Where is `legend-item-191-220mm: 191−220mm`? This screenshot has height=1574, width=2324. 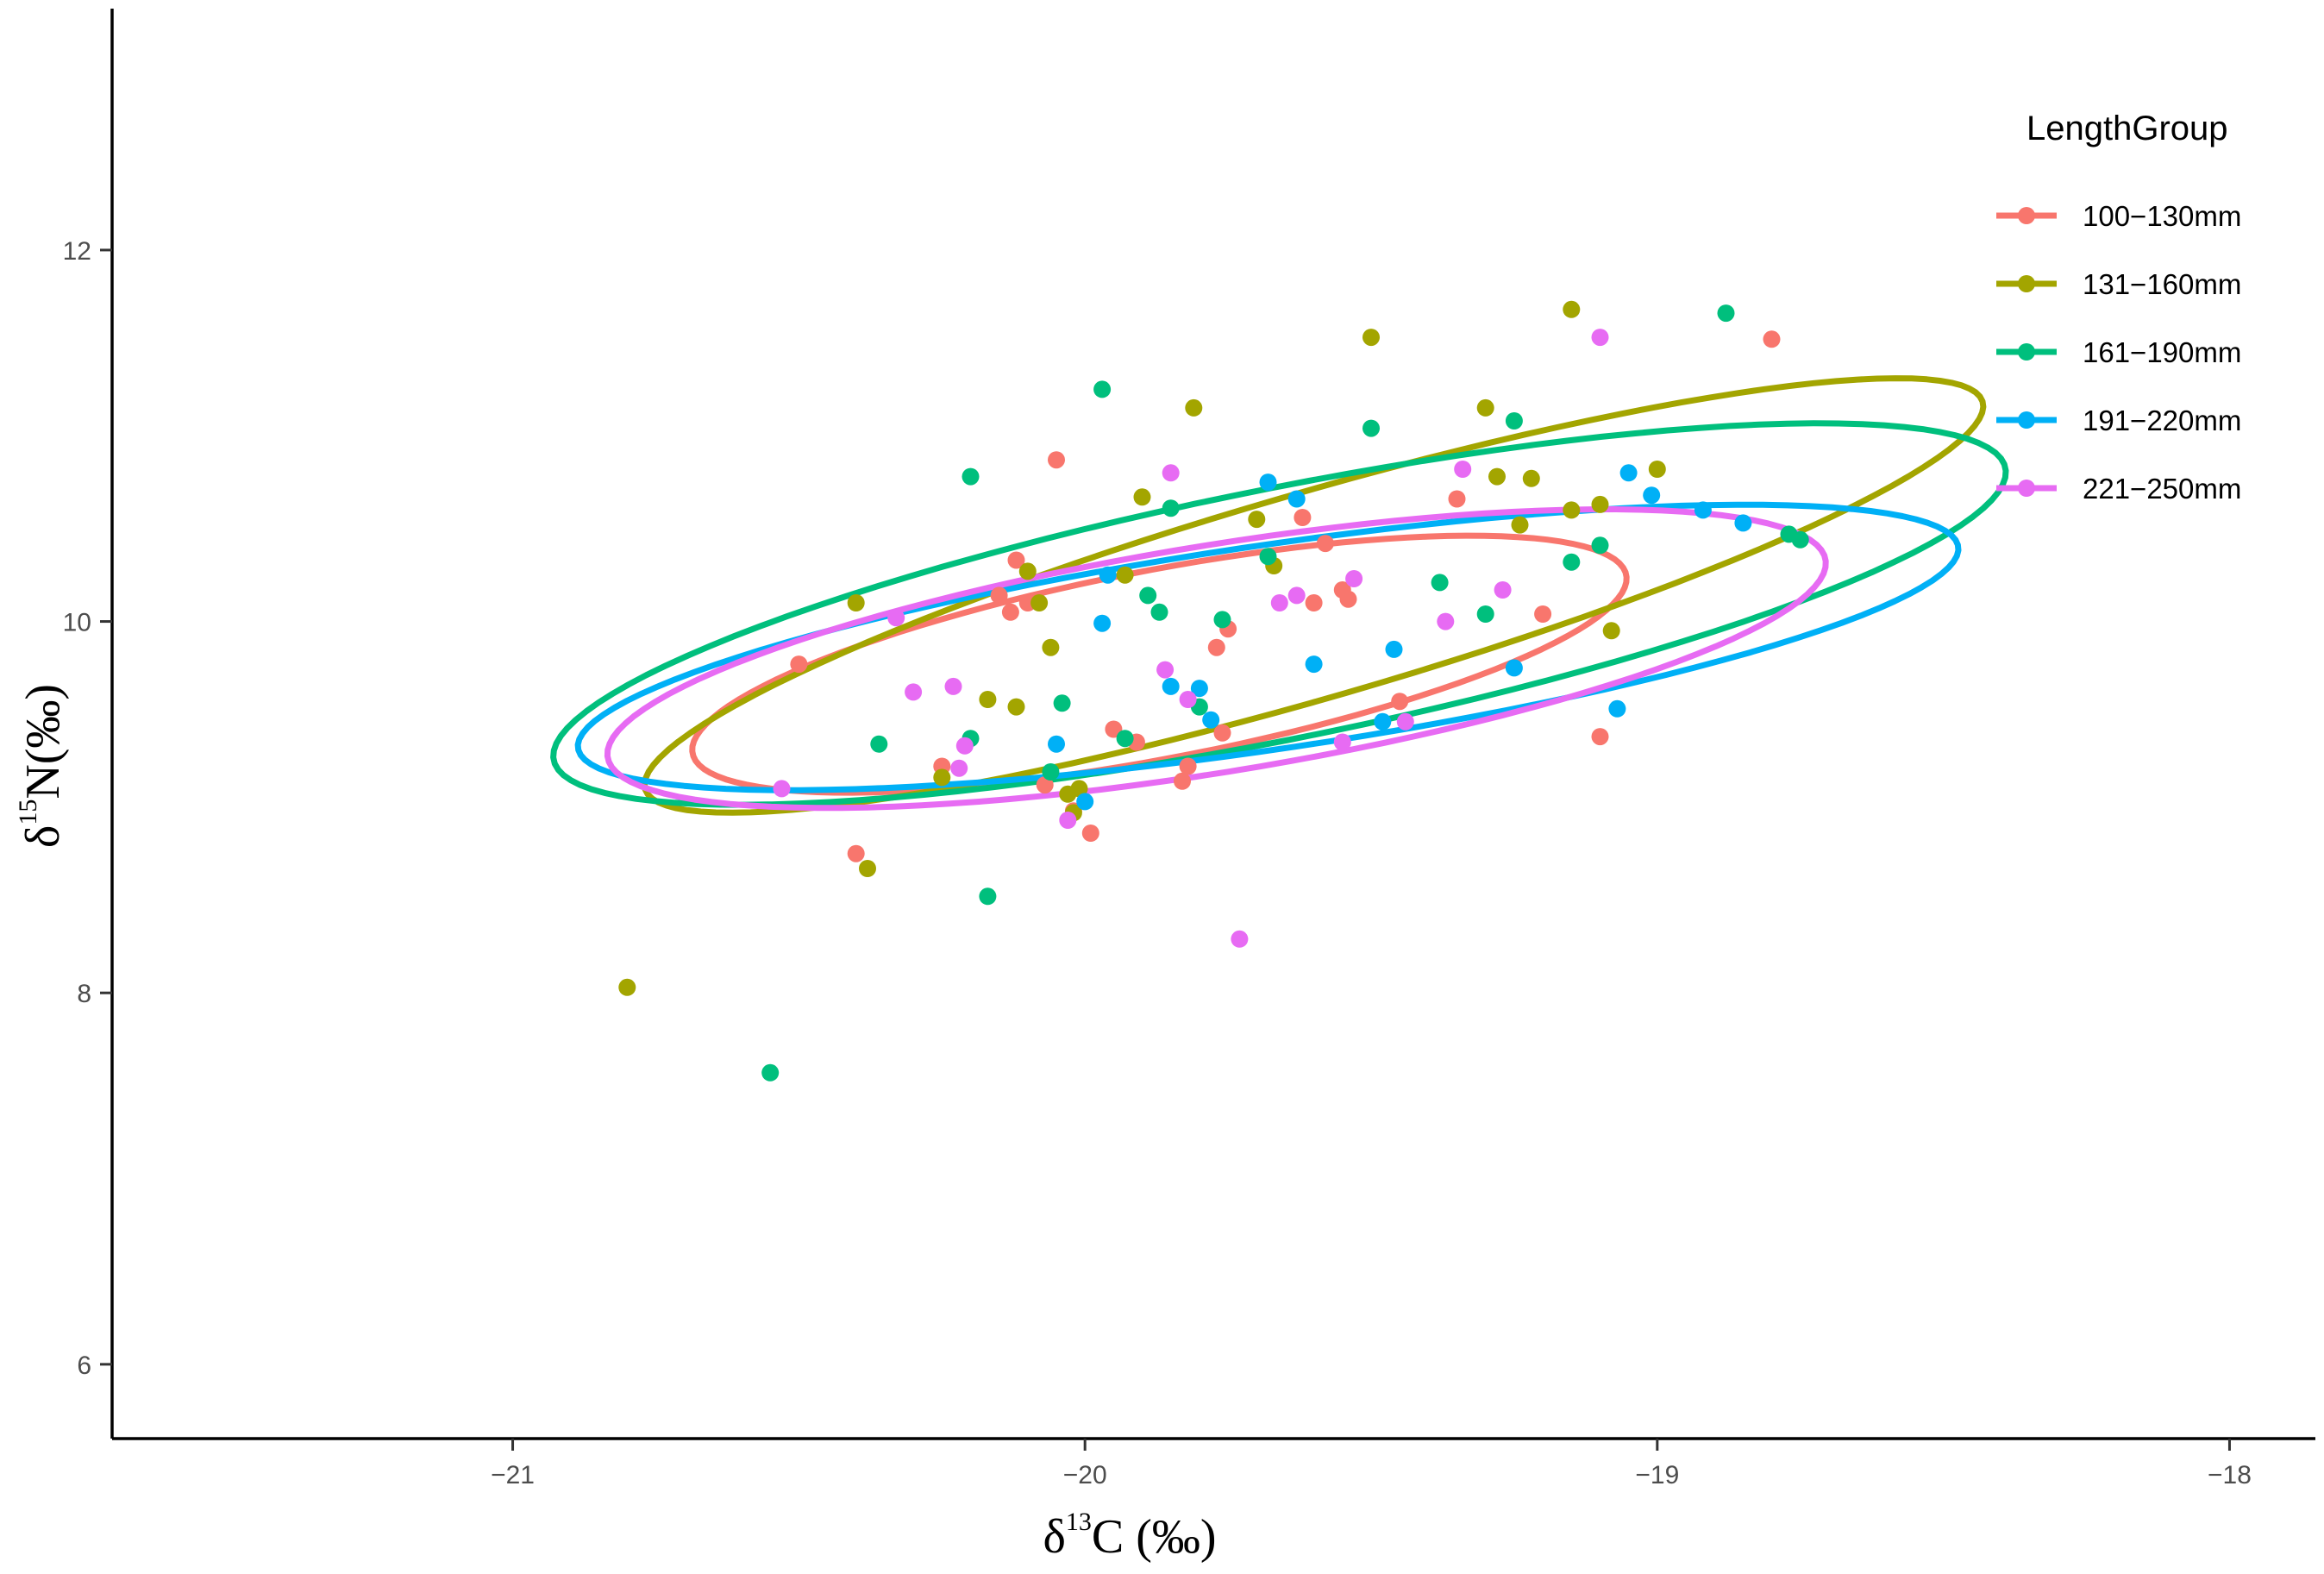 legend-item-191-220mm: 191−220mm is located at coordinates (2118, 420).